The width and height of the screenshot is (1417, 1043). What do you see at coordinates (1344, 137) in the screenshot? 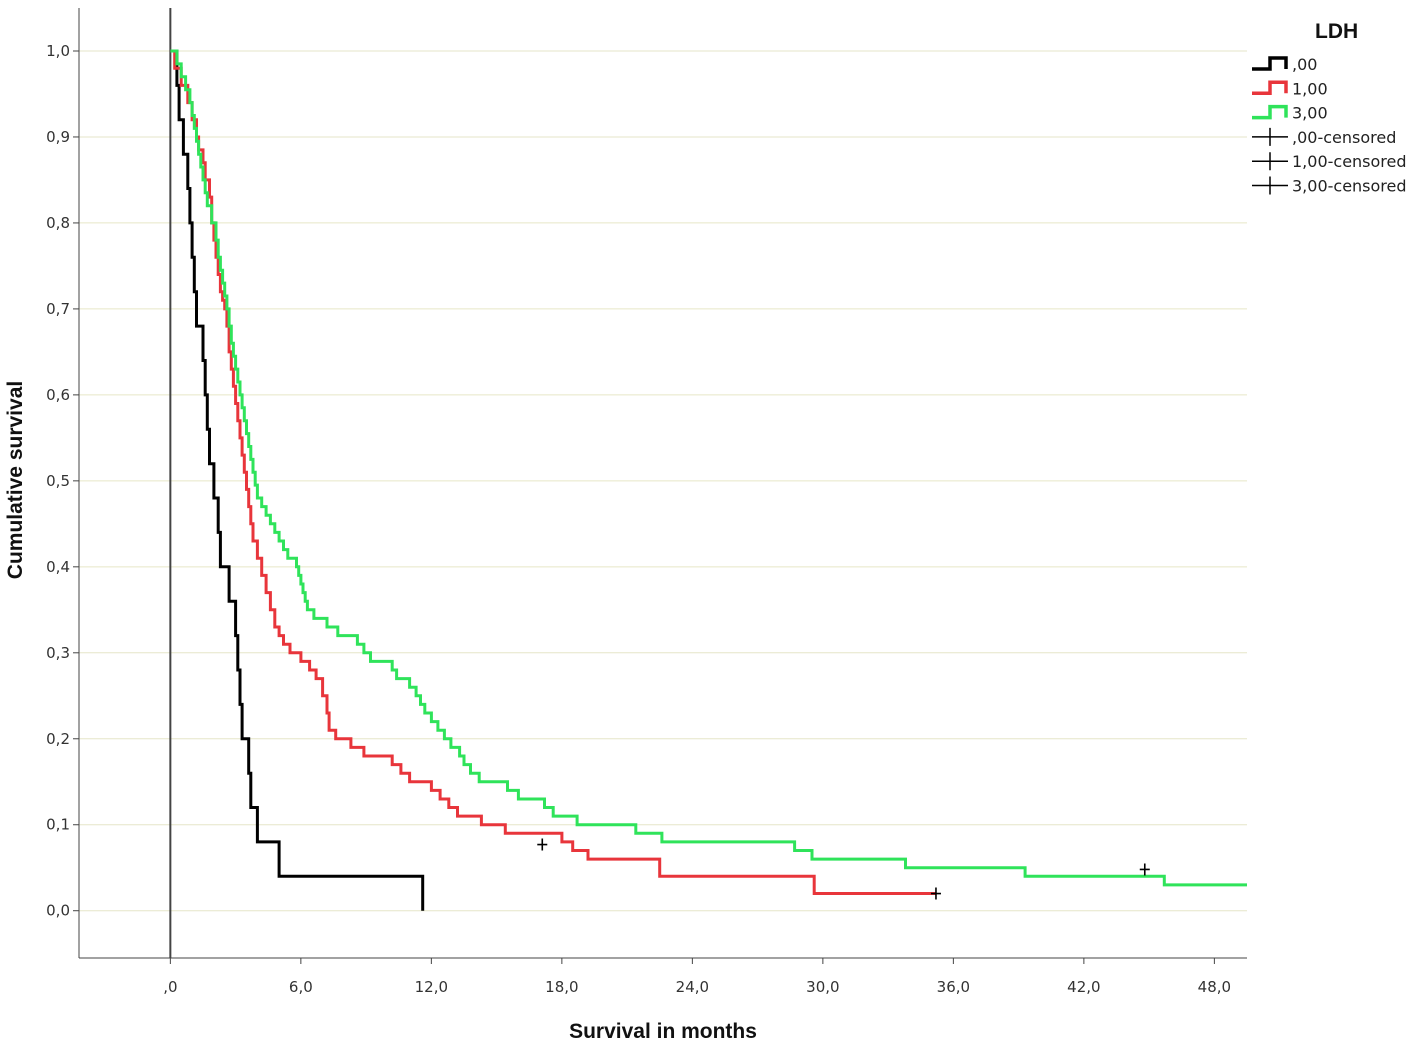
I see `legend-label: ,00-censored` at bounding box center [1344, 137].